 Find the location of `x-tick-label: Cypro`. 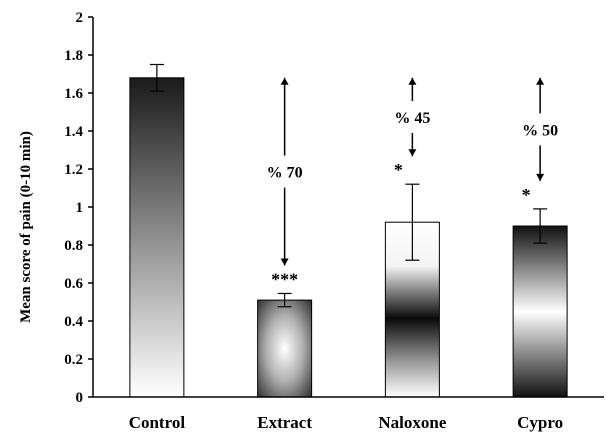

x-tick-label: Cypro is located at coordinates (540, 422).